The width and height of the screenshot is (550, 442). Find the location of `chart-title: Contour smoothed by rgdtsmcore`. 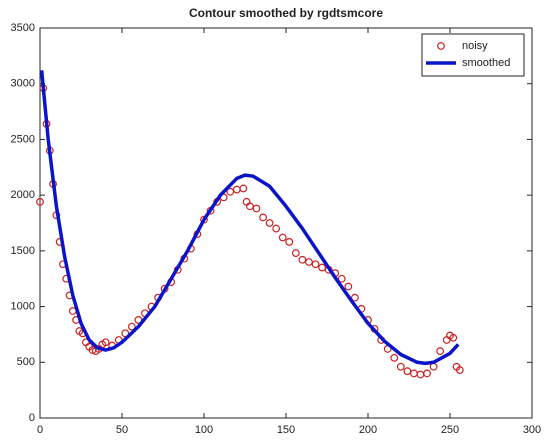

chart-title: Contour smoothed by rgdtsmcore is located at coordinates (286, 13).